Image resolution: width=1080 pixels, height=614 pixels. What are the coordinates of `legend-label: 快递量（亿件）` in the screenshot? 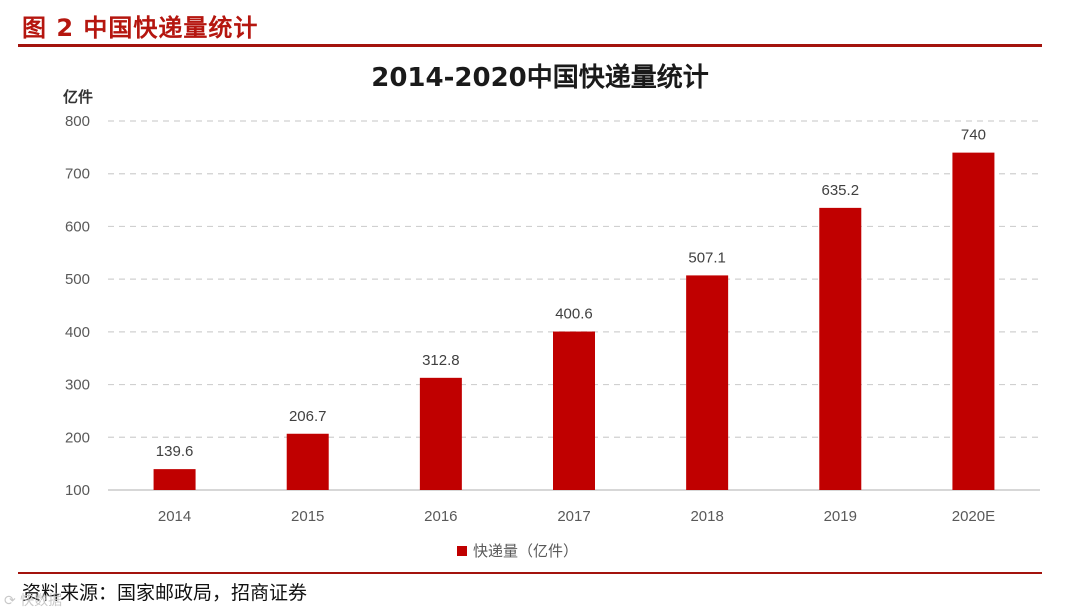 It's located at (525, 551).